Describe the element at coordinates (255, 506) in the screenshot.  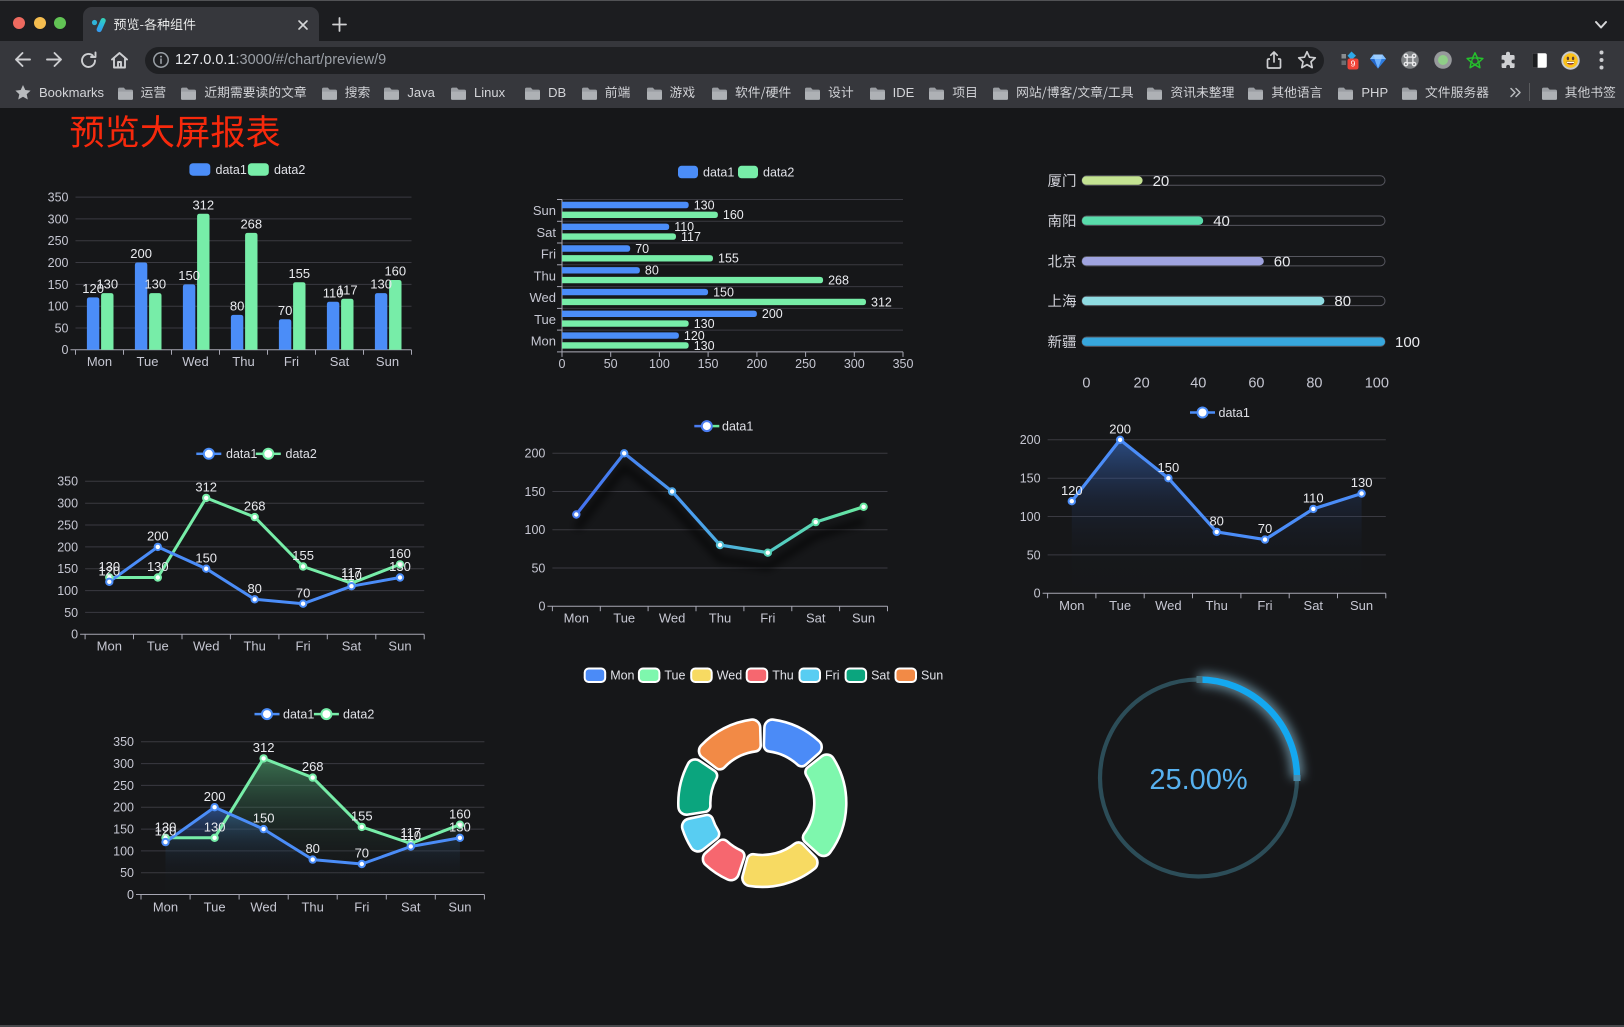
I see `svg-text: 268` at that location.